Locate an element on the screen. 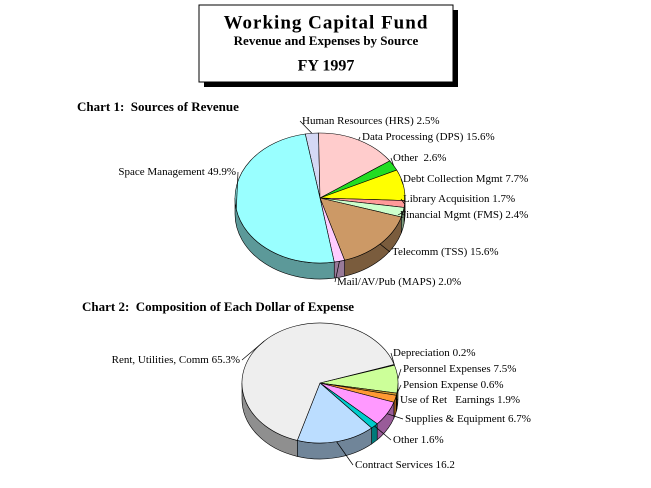 The width and height of the screenshot is (651, 488). slice-label: Other 2.6% is located at coordinates (419, 158).